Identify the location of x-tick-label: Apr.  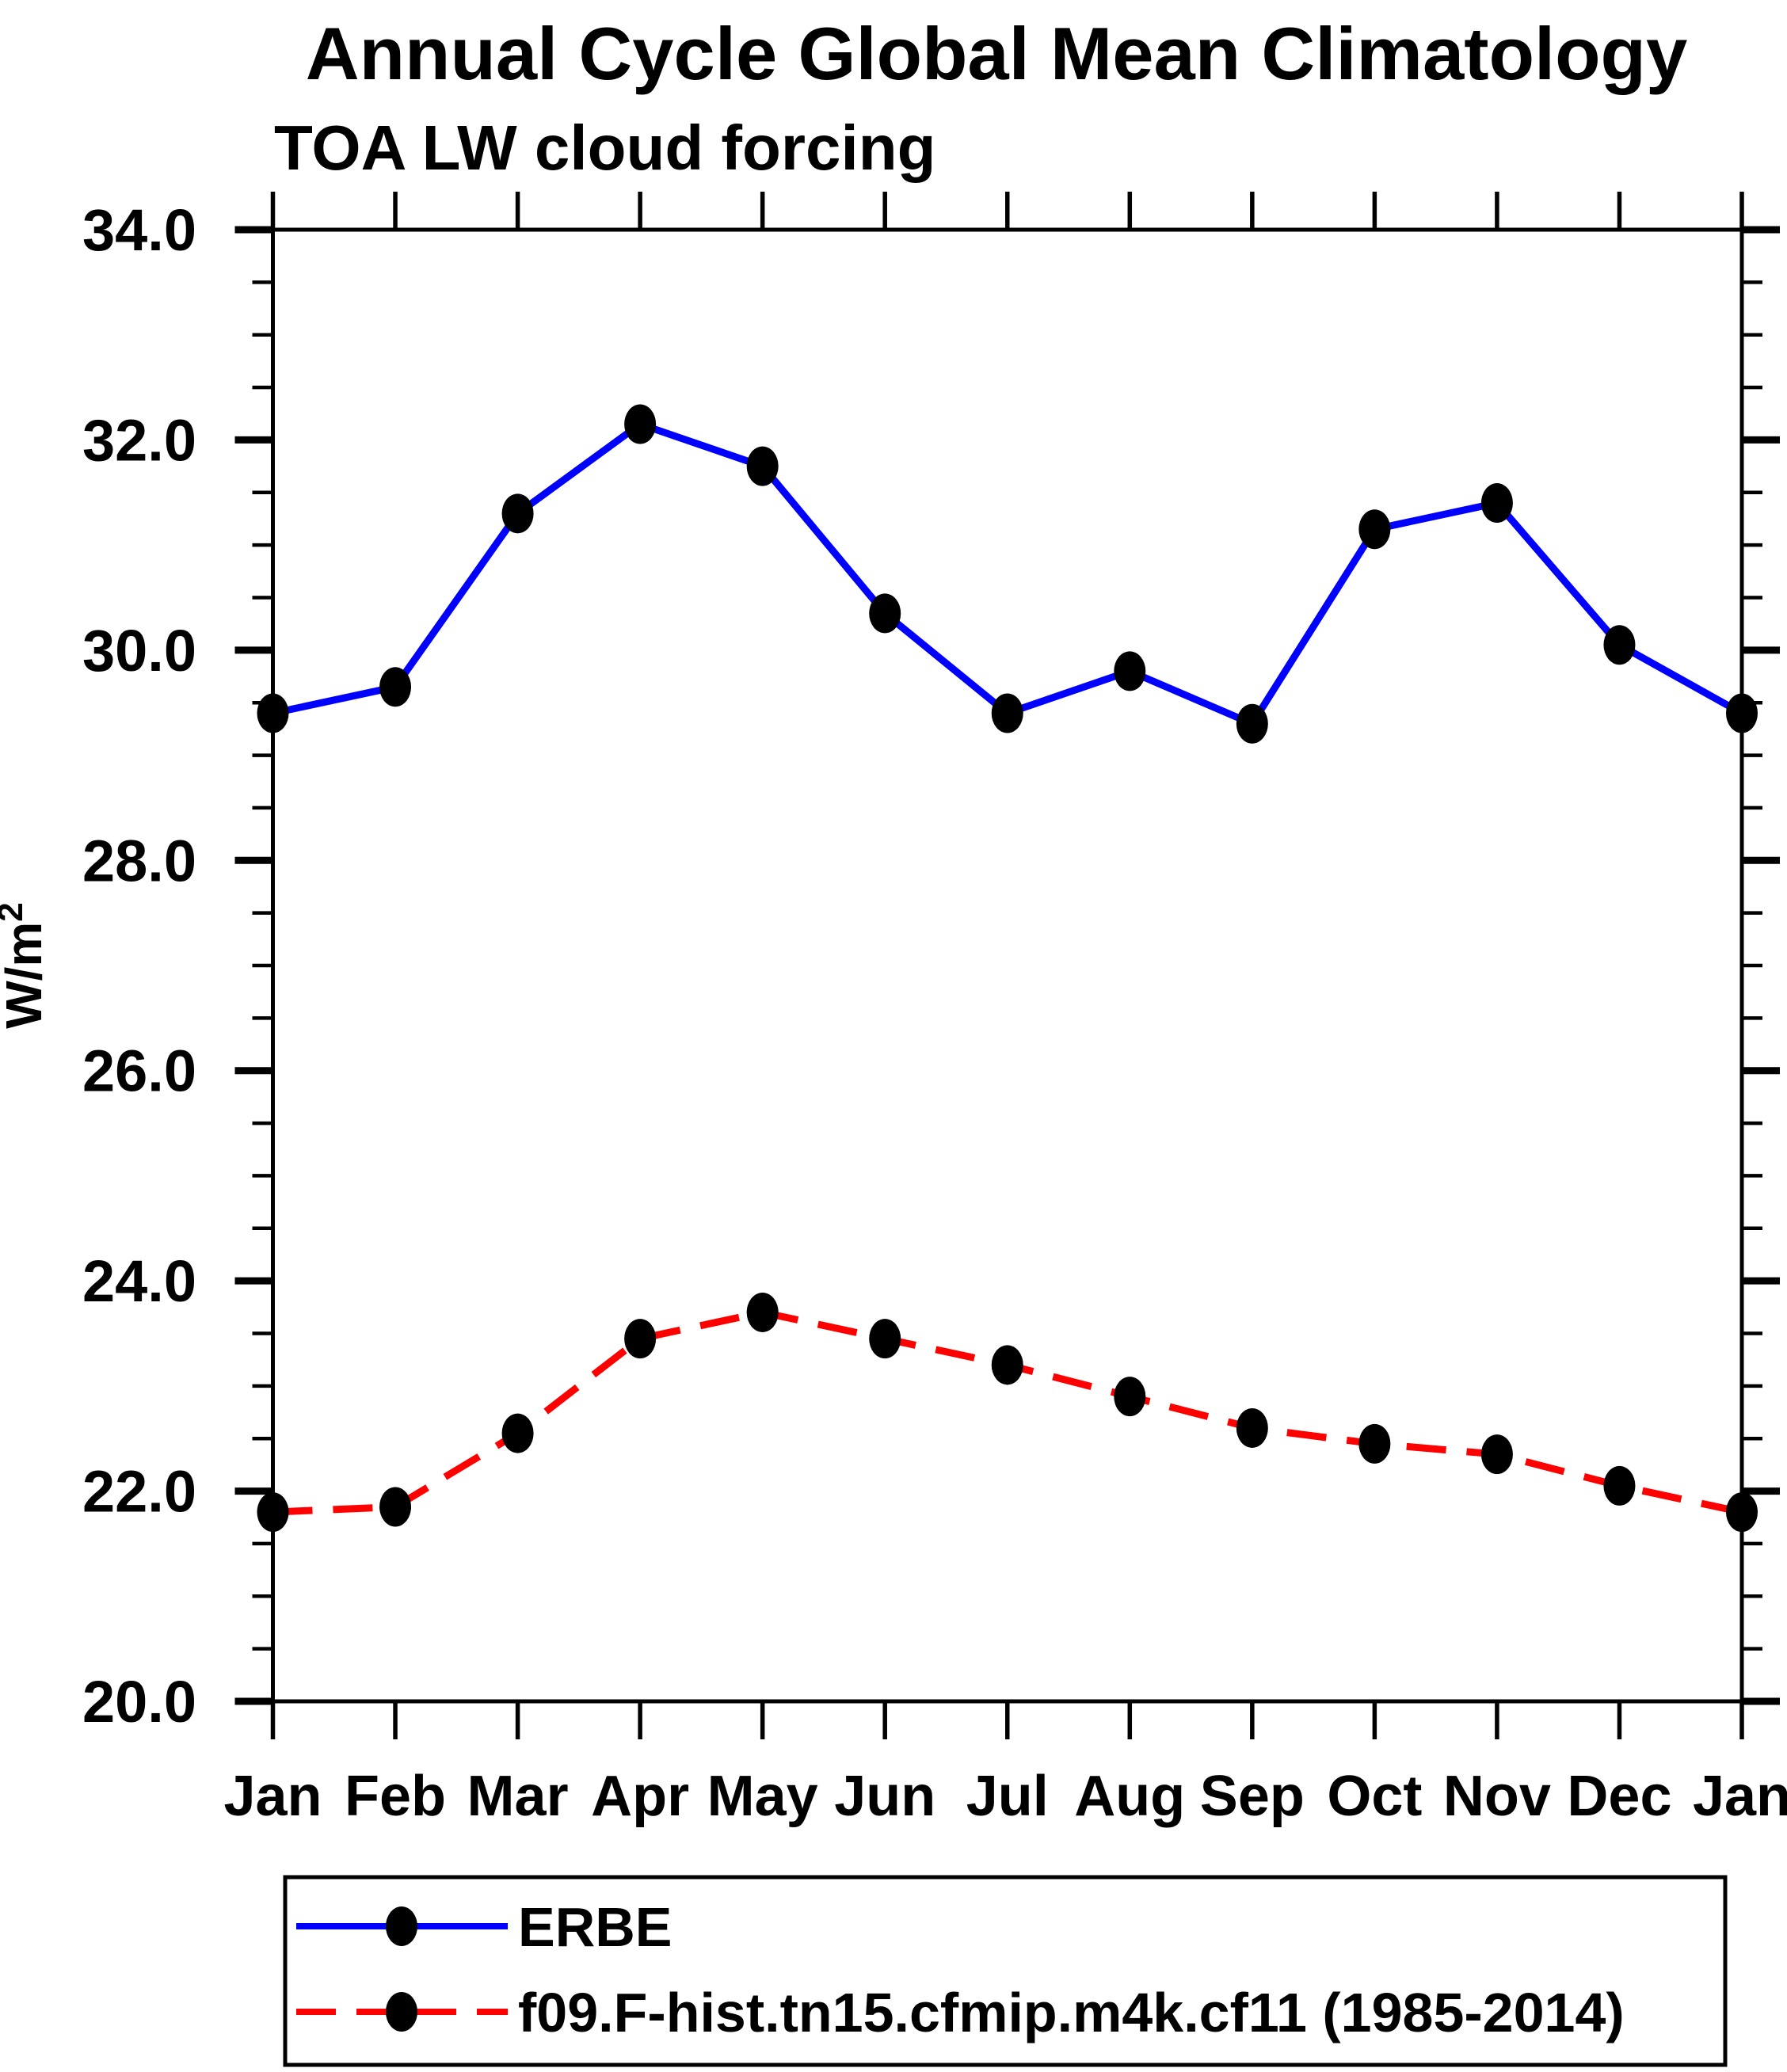
(640, 1796).